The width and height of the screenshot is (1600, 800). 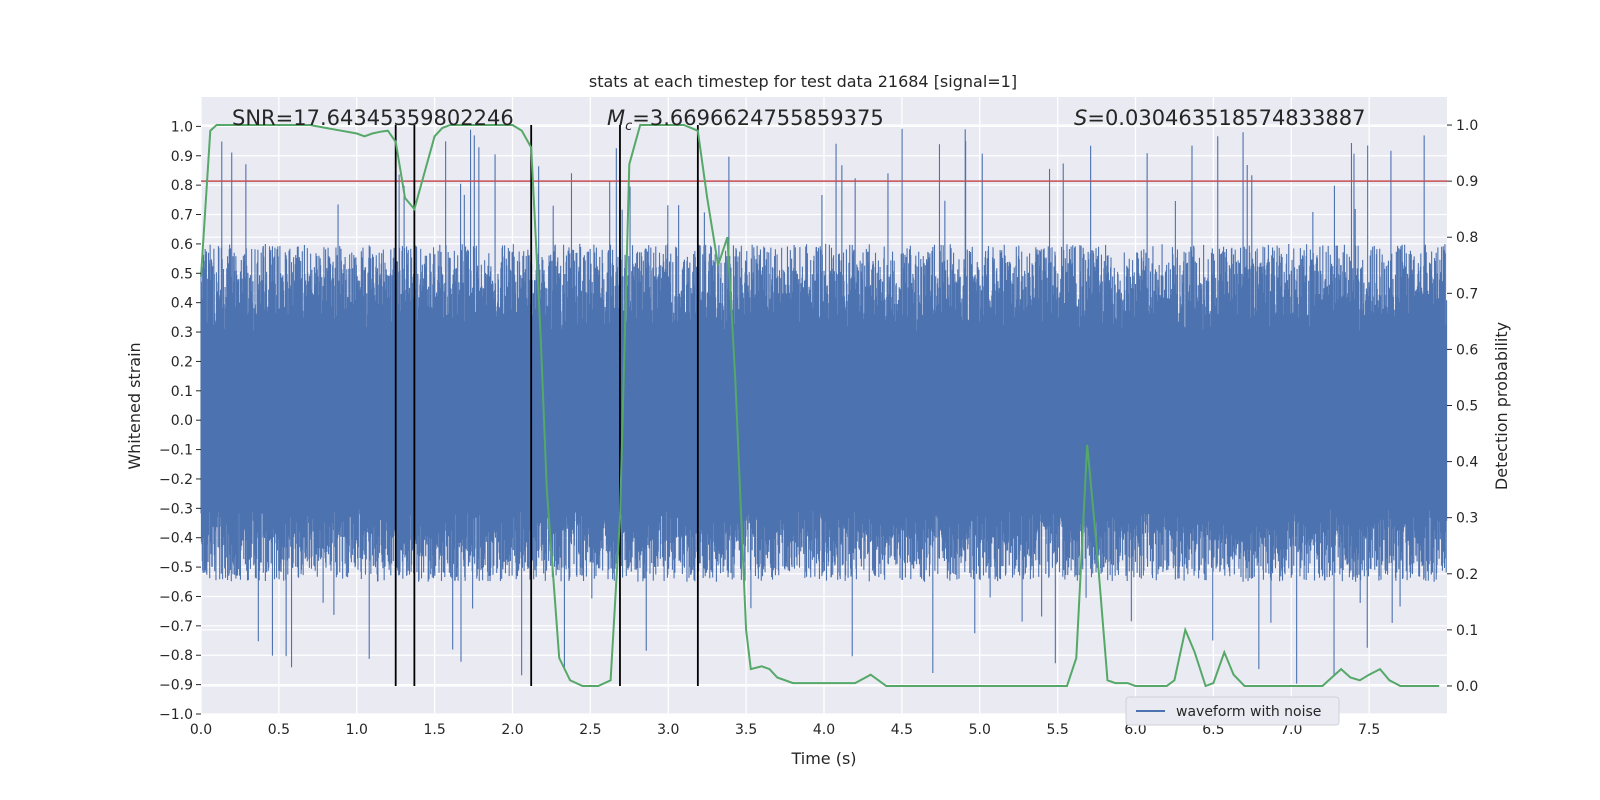 What do you see at coordinates (182, 392) in the screenshot?
I see `y-left-tick-label: 0.1` at bounding box center [182, 392].